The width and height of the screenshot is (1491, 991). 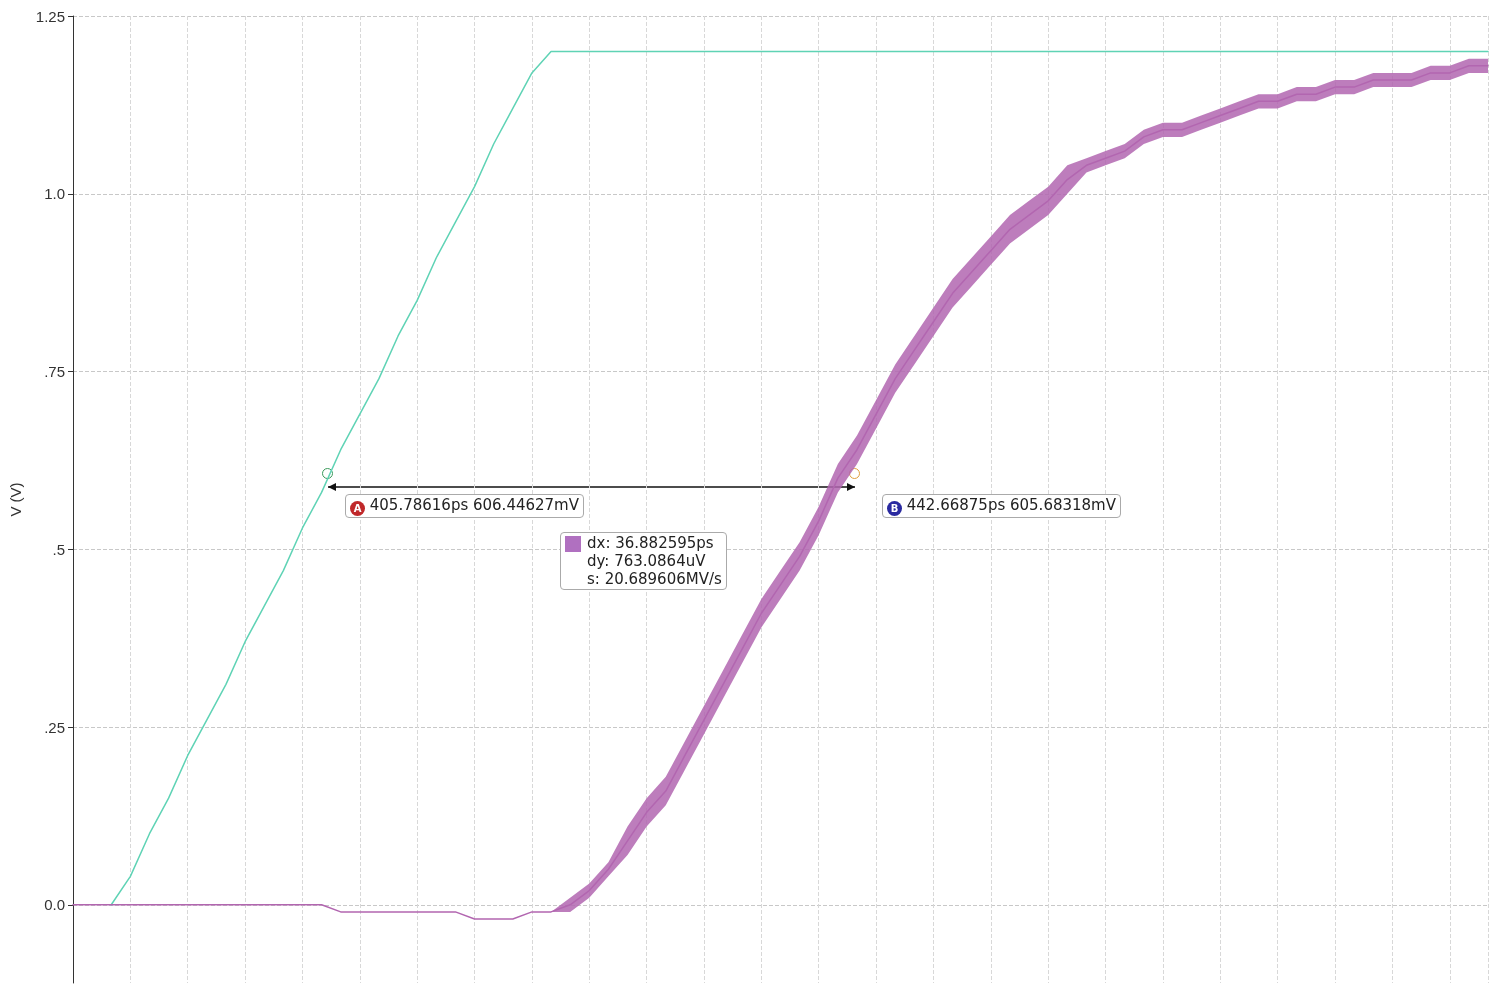 What do you see at coordinates (58, 549) in the screenshot?
I see `y-tick-label: .5` at bounding box center [58, 549].